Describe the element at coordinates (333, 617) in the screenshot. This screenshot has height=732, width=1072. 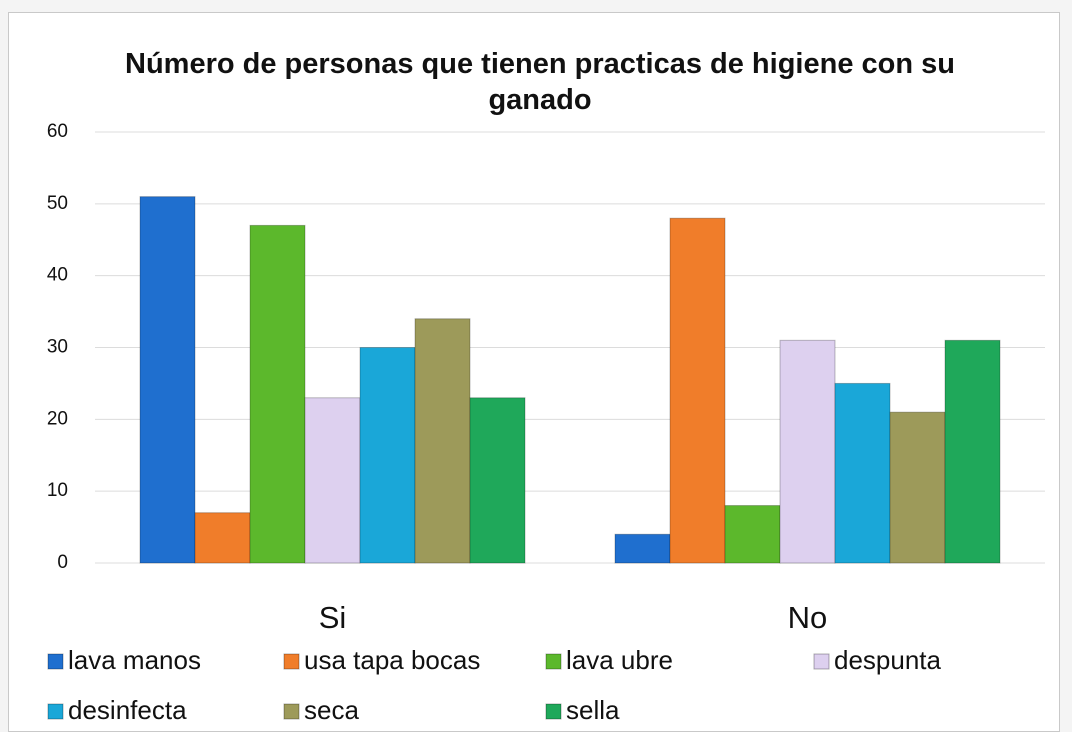
I see `x-tick-label: Si` at that location.